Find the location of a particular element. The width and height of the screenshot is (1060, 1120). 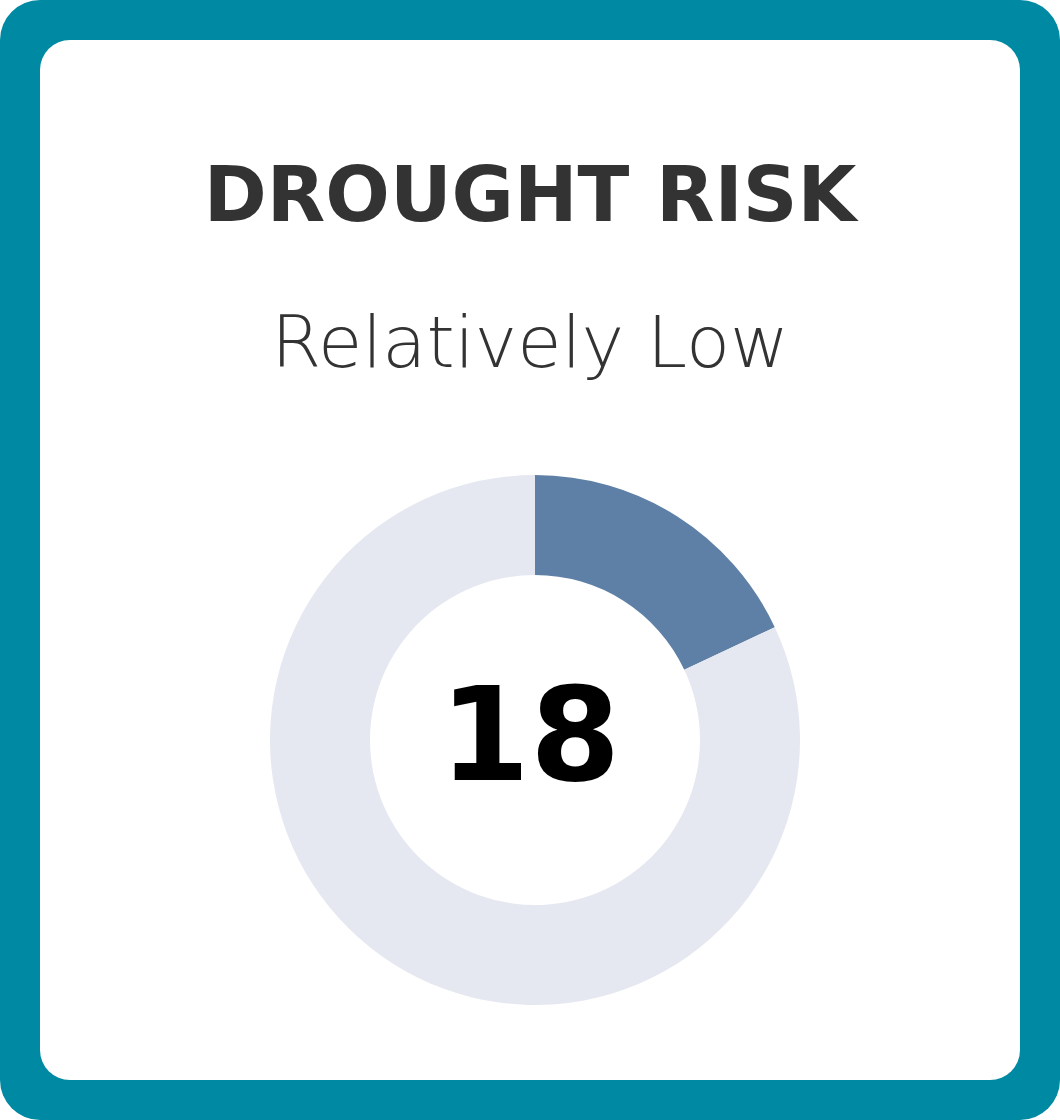

chart-title: DROUGHT RISK is located at coordinates (531, 194).